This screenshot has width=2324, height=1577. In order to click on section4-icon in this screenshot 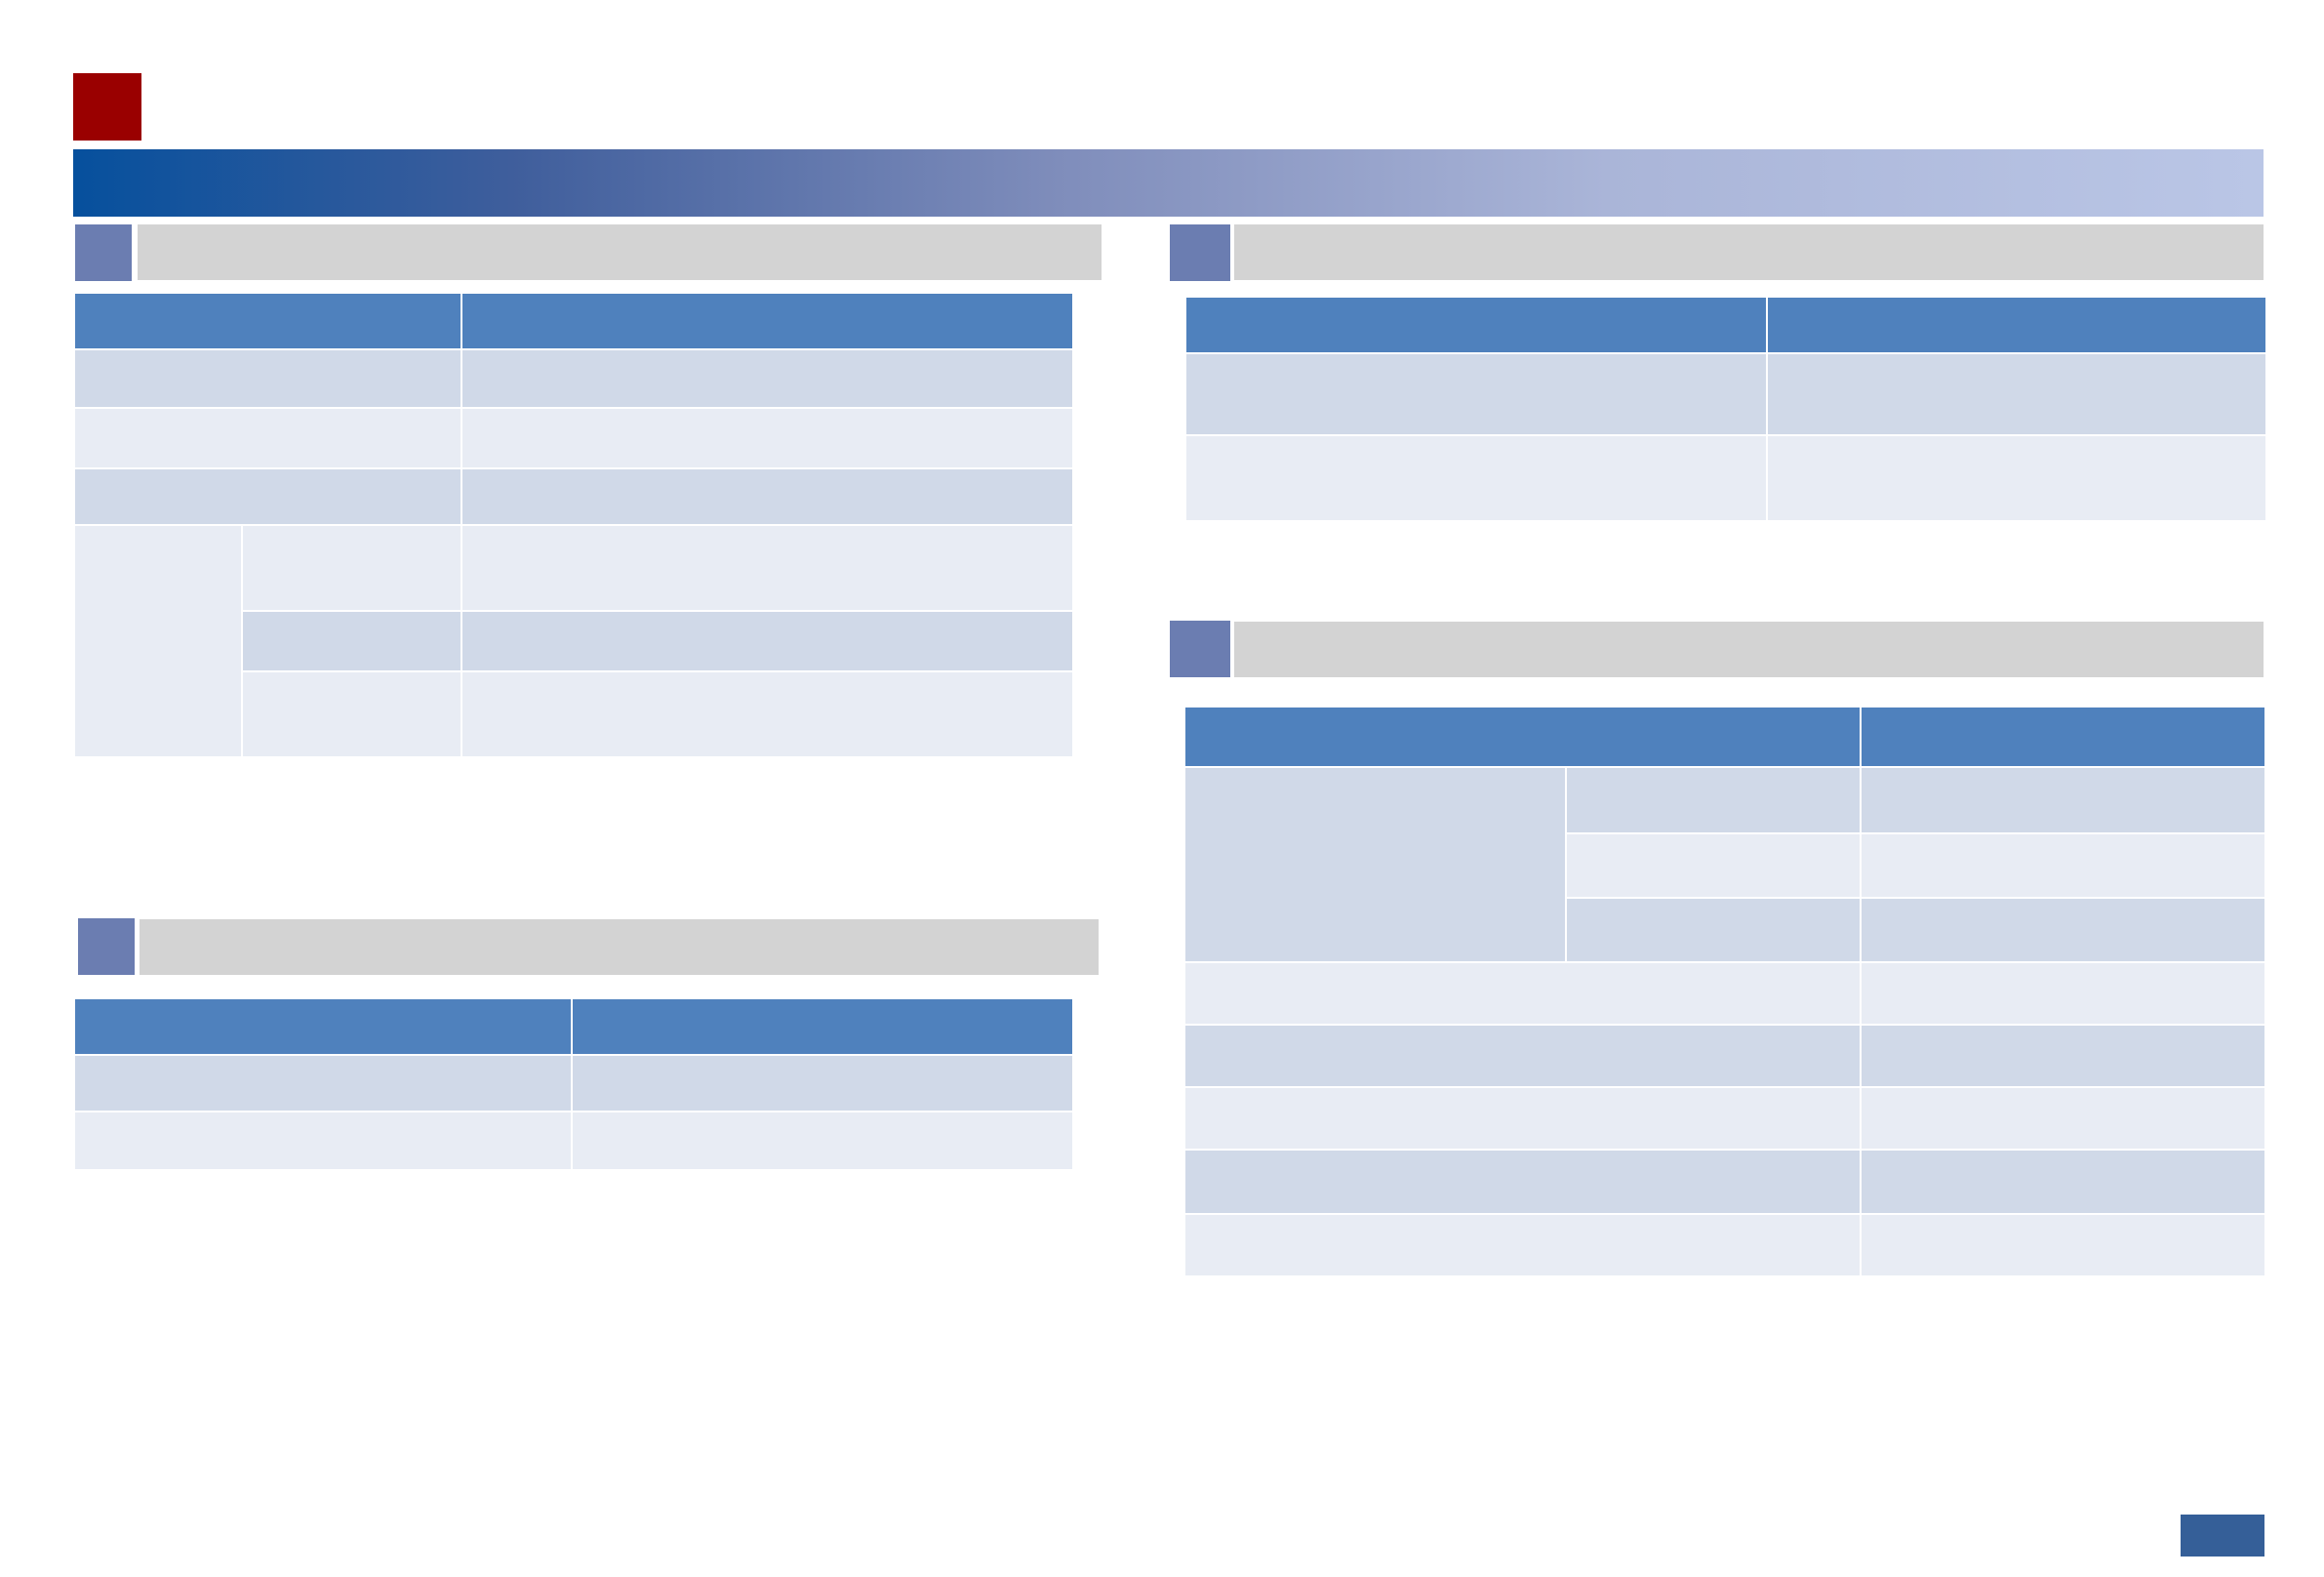, I will do `click(1200, 649)`.